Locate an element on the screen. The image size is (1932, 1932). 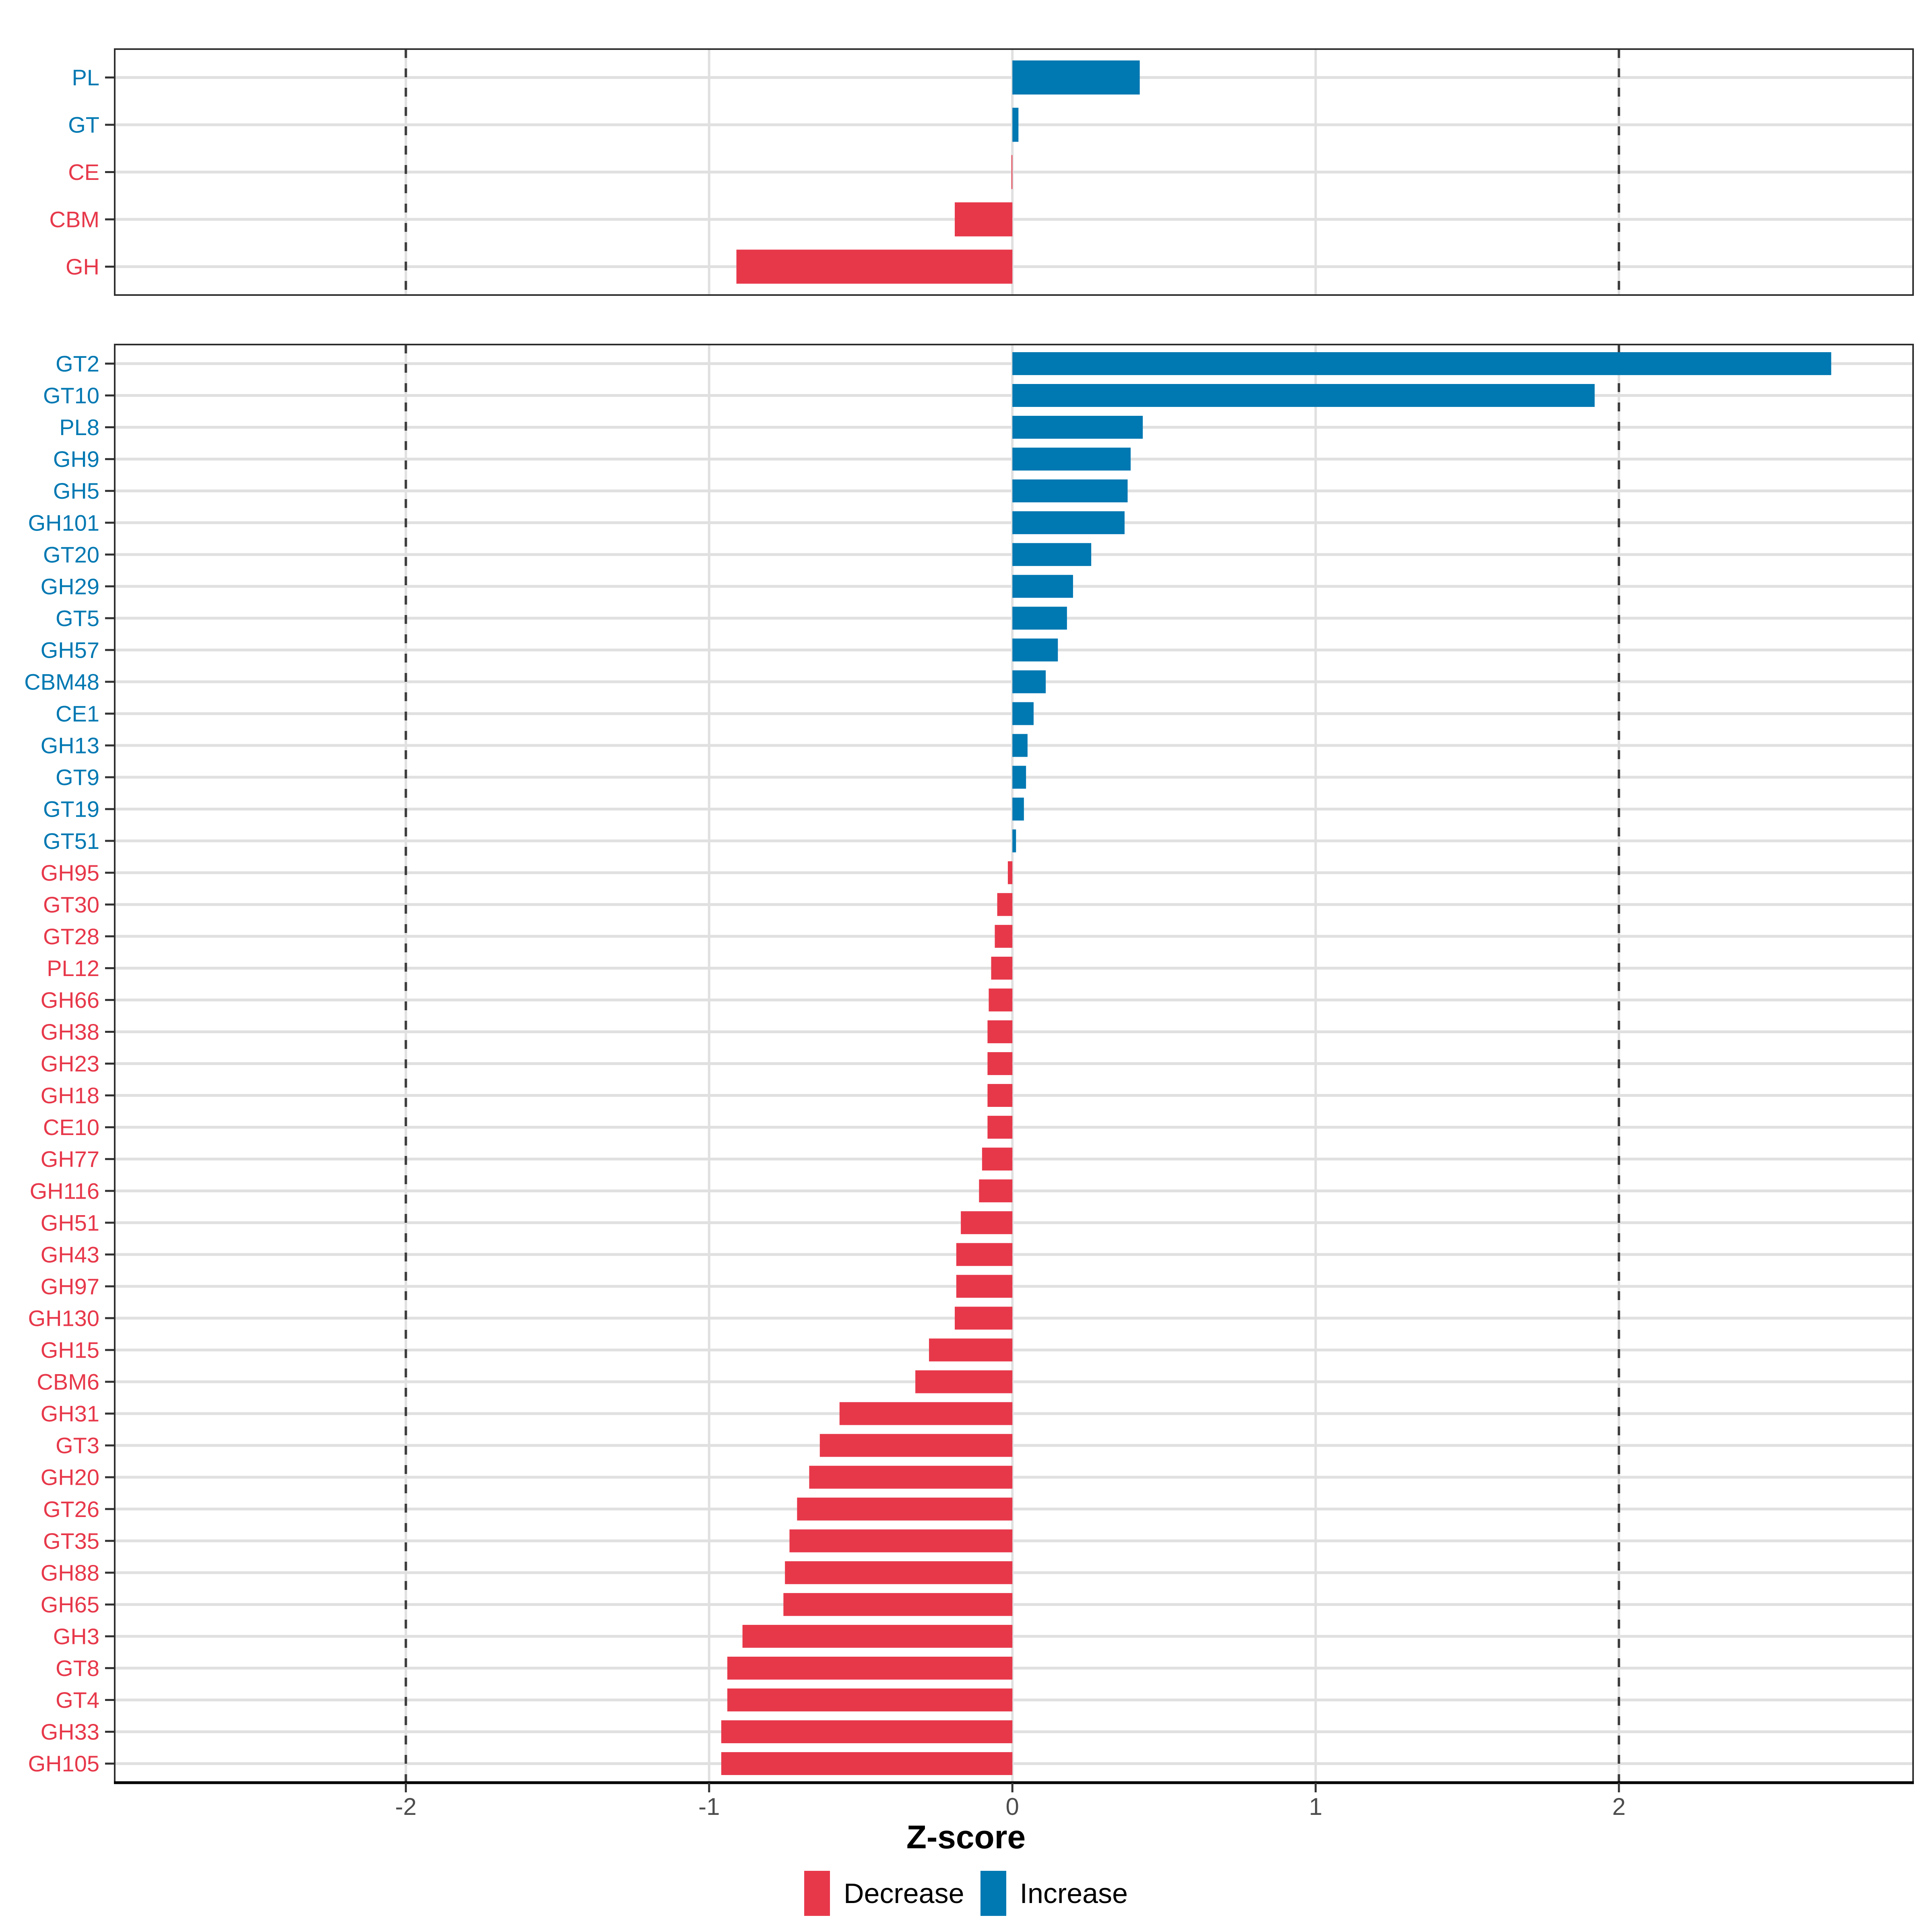
bar-GT35 is located at coordinates (901, 1540).